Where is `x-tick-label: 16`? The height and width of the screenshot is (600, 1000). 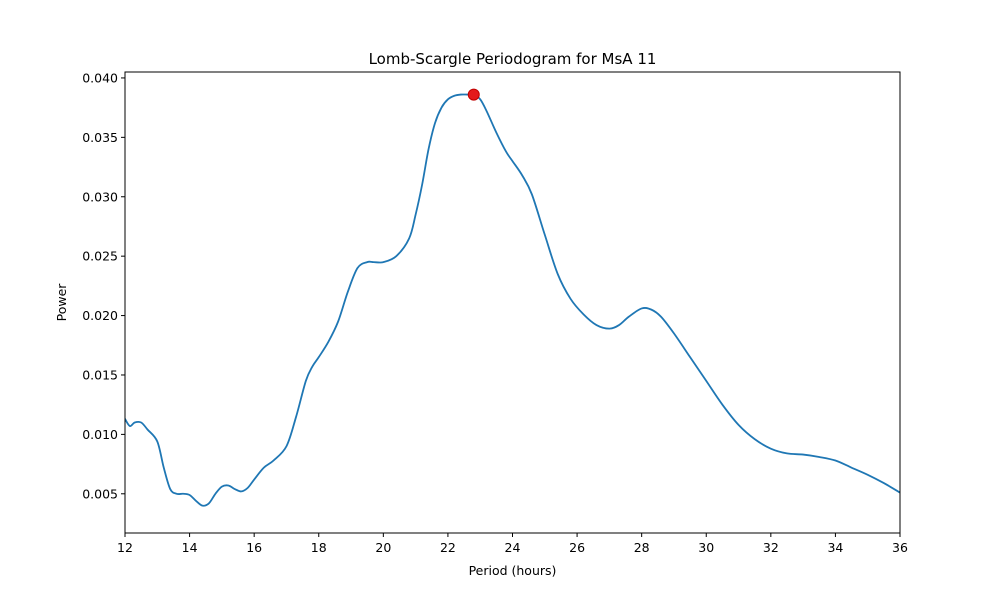 x-tick-label: 16 is located at coordinates (254, 547).